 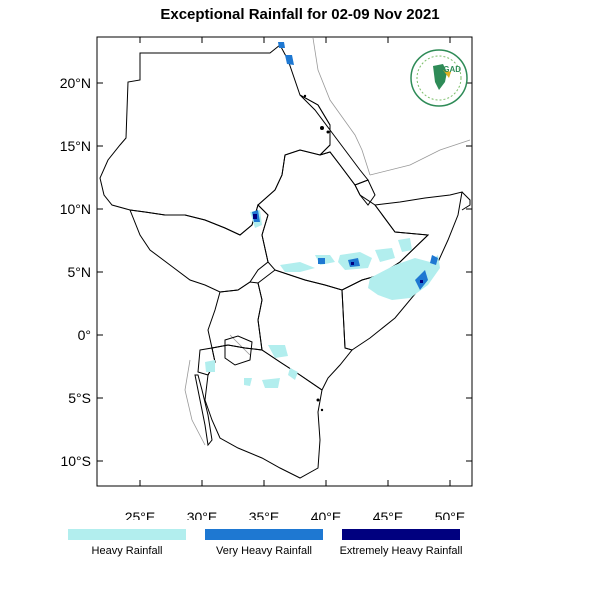 What do you see at coordinates (215, 140) in the screenshot?
I see `sudan-outline` at bounding box center [215, 140].